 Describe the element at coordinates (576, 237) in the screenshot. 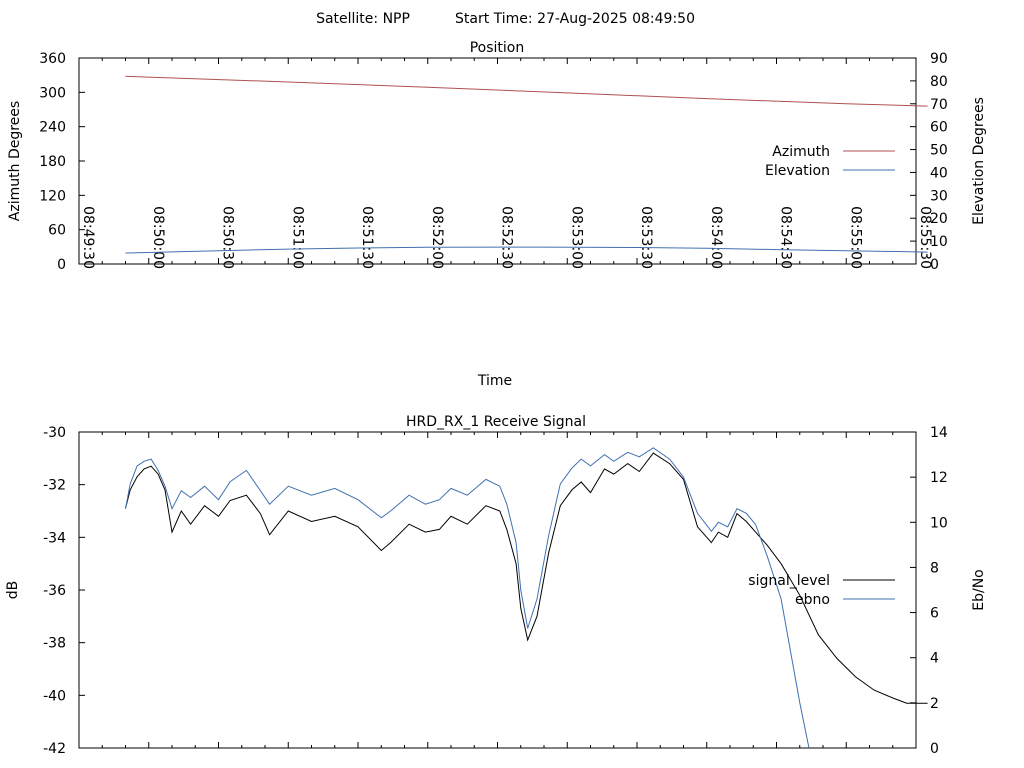

I see `position-x-tick-label: 08:53:00` at that location.